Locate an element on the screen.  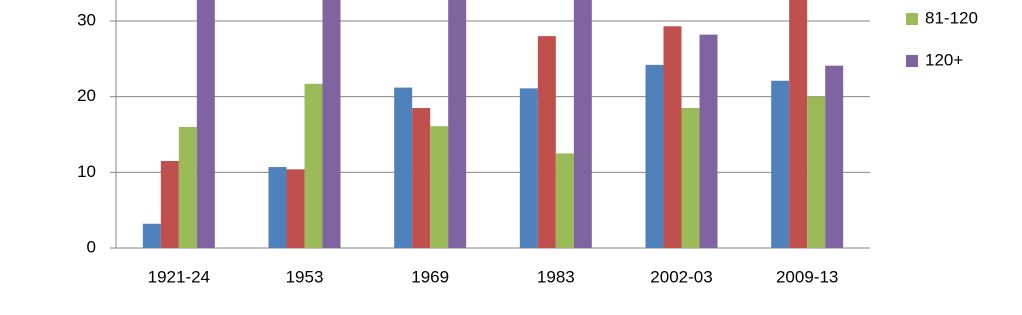
x-tick-label: 2002-03 is located at coordinates (681, 276).